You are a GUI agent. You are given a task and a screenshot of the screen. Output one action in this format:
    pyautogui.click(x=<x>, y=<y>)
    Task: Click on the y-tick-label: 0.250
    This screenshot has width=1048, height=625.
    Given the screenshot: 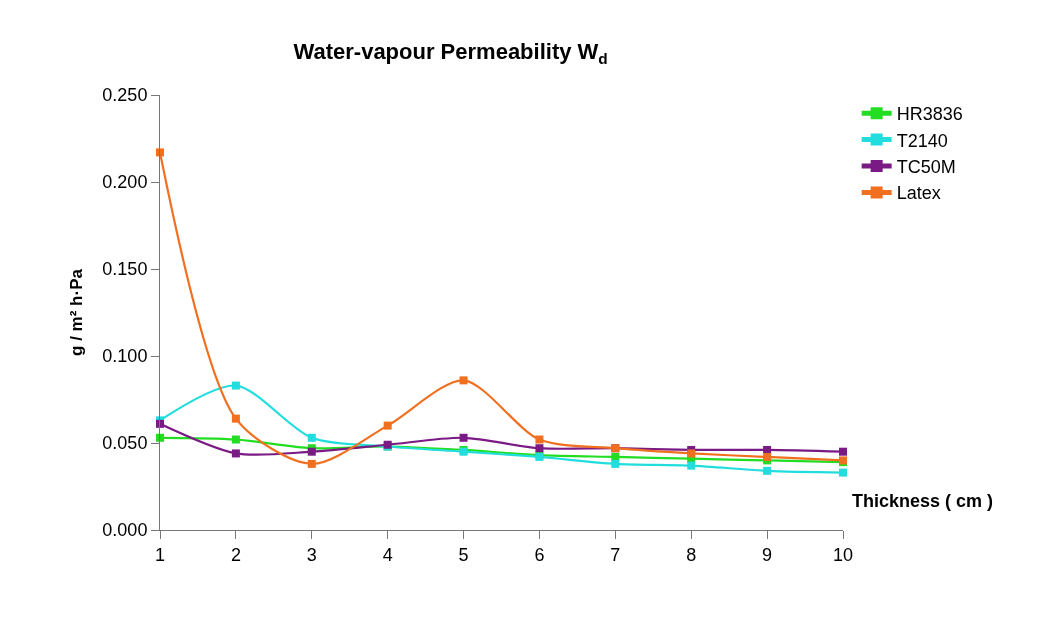 What is the action you would take?
    pyautogui.click(x=125, y=95)
    